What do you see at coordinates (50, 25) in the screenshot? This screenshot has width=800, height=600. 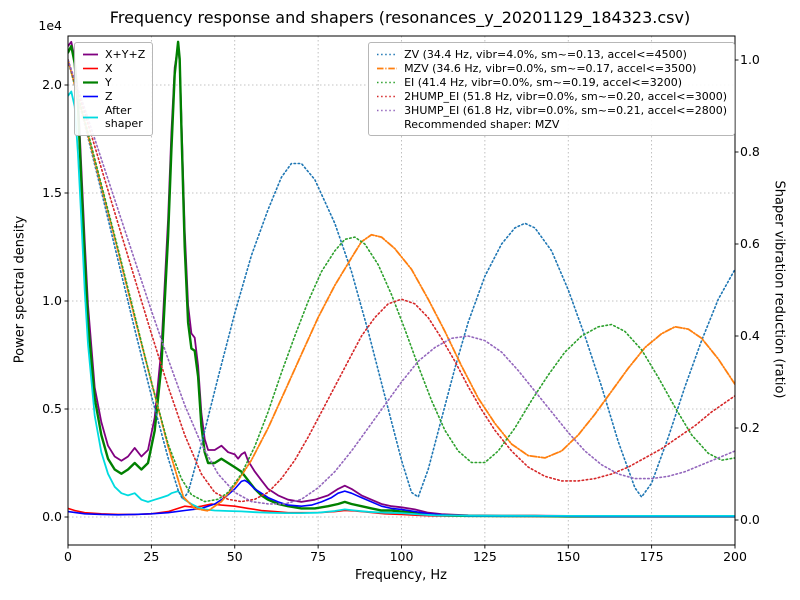 I see `y-axis-offset-text: 1e4` at bounding box center [50, 25].